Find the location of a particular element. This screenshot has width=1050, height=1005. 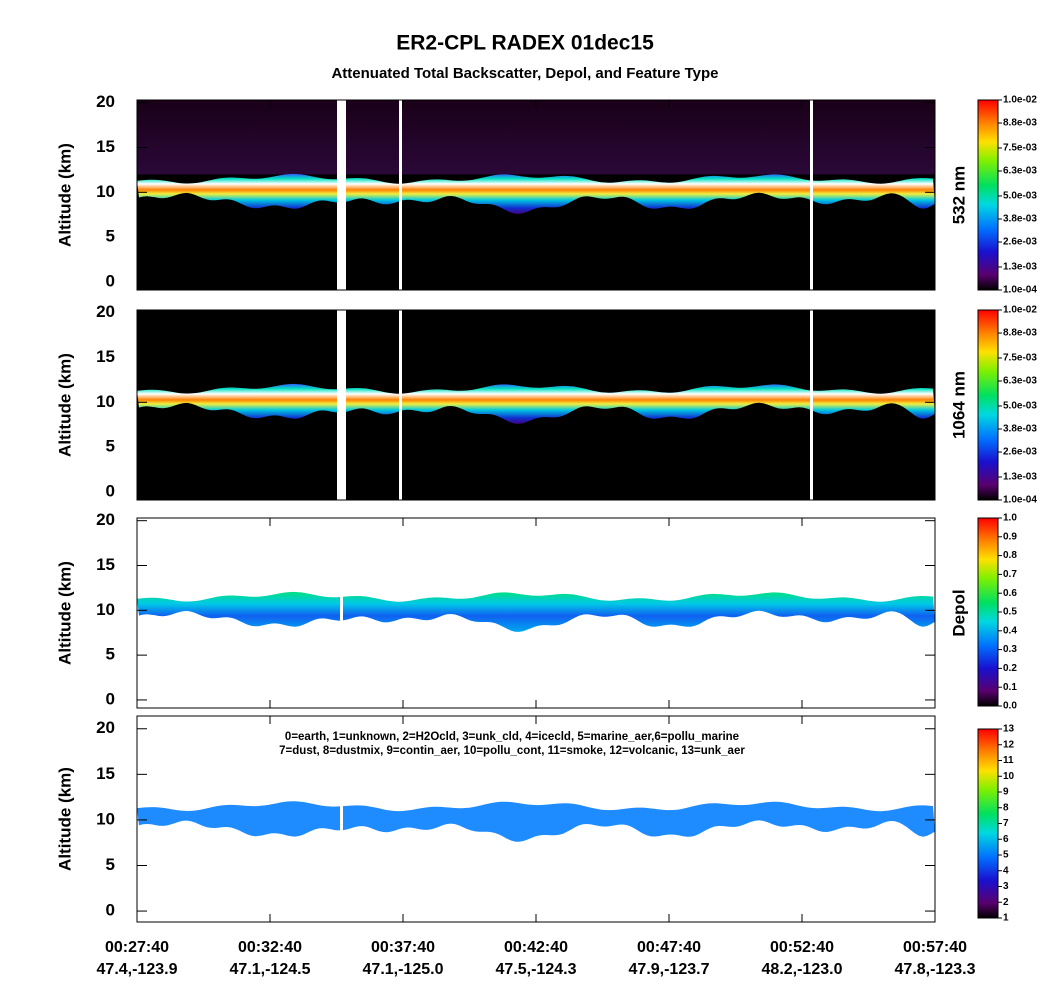

x-tick-label: 00:37:40 is located at coordinates (403, 947).